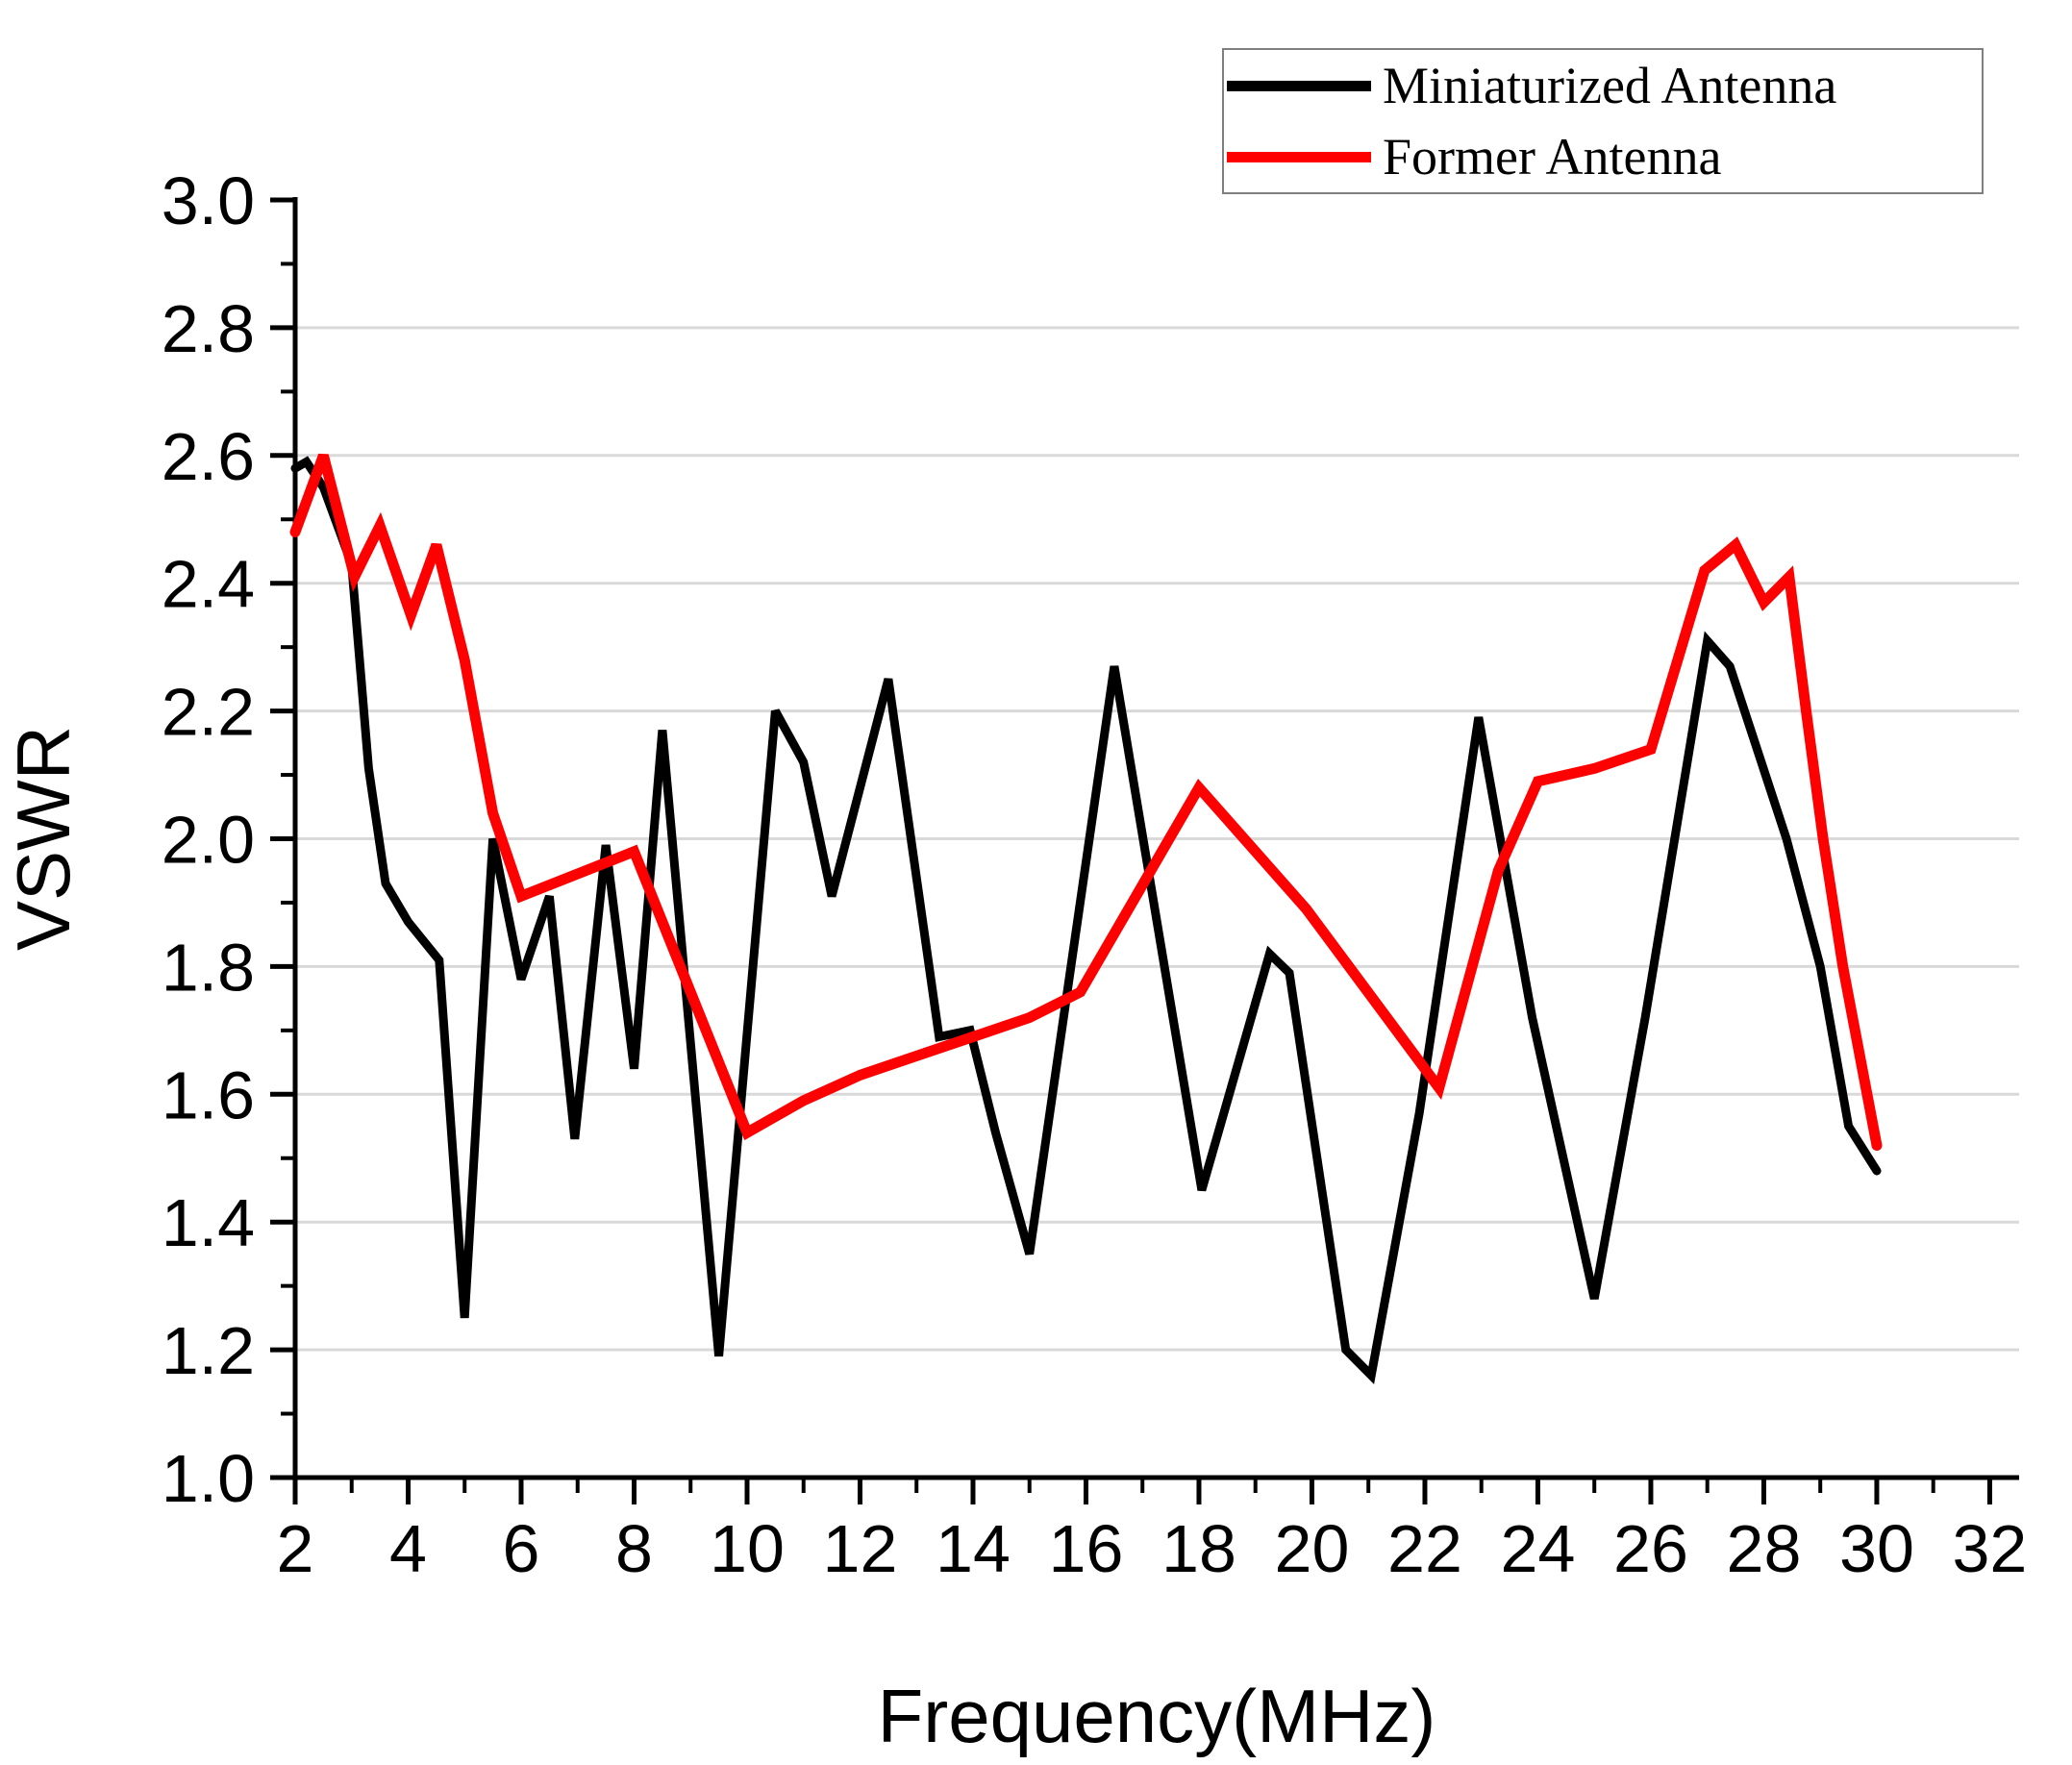 Image resolution: width=2072 pixels, height=1765 pixels. I want to click on former-line-swatch, so click(1299, 156).